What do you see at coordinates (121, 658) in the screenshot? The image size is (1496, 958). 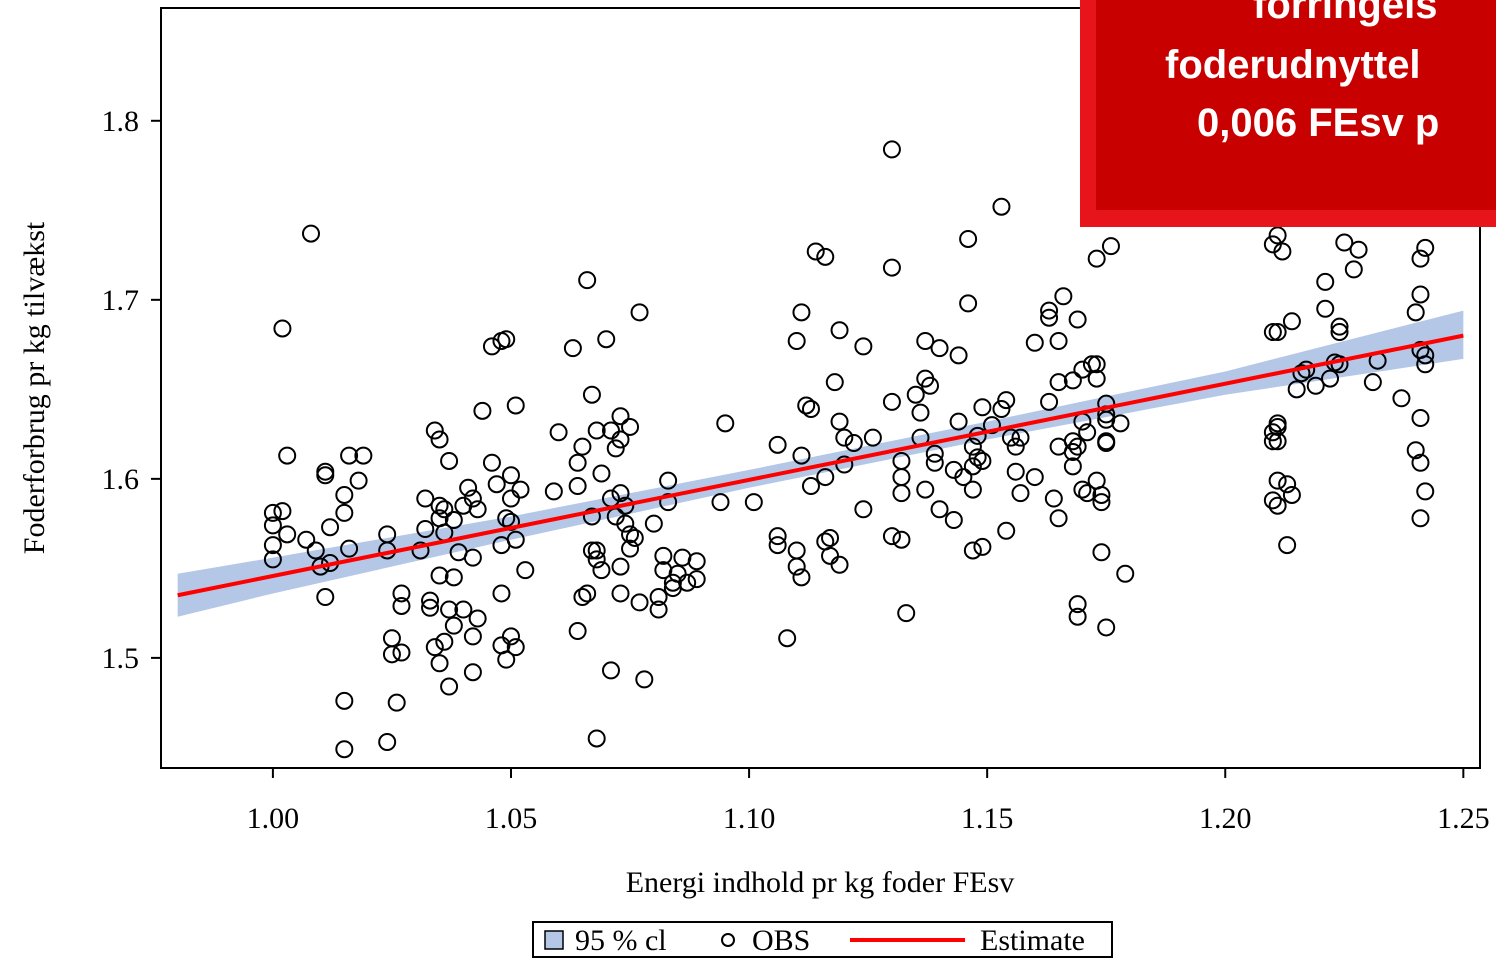 I see `y-tick-label: 1.5` at bounding box center [121, 658].